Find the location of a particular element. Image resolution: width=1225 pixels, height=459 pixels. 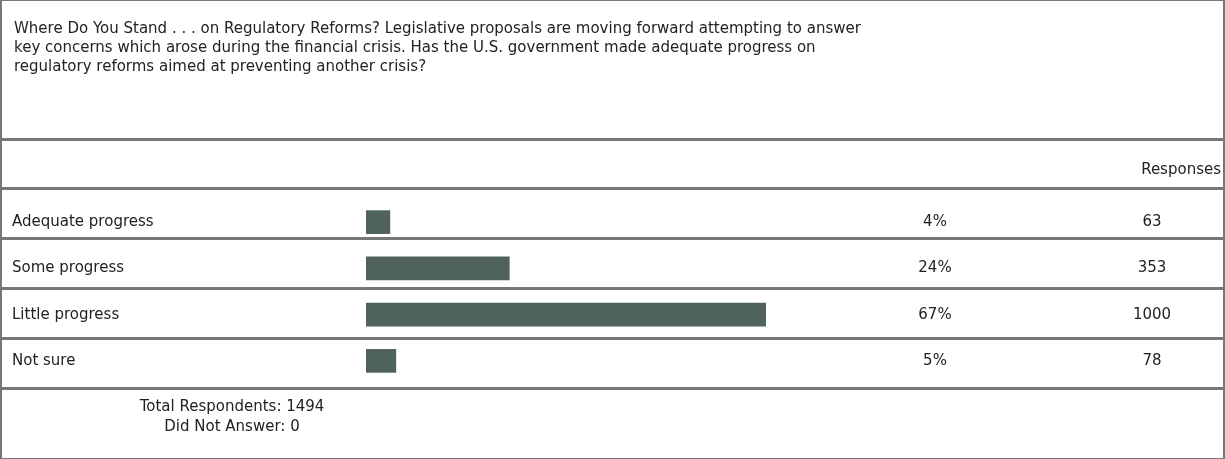

data-label: 24% is located at coordinates (935, 267).